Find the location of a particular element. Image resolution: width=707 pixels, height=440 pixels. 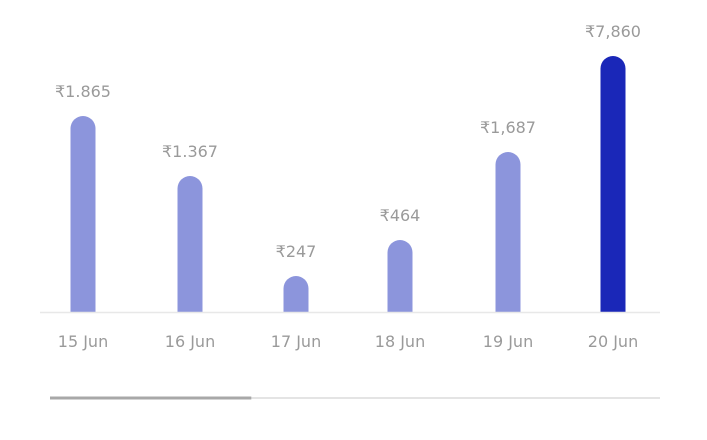

value-label-16-jun: ₹1.367 is located at coordinates (190, 151).